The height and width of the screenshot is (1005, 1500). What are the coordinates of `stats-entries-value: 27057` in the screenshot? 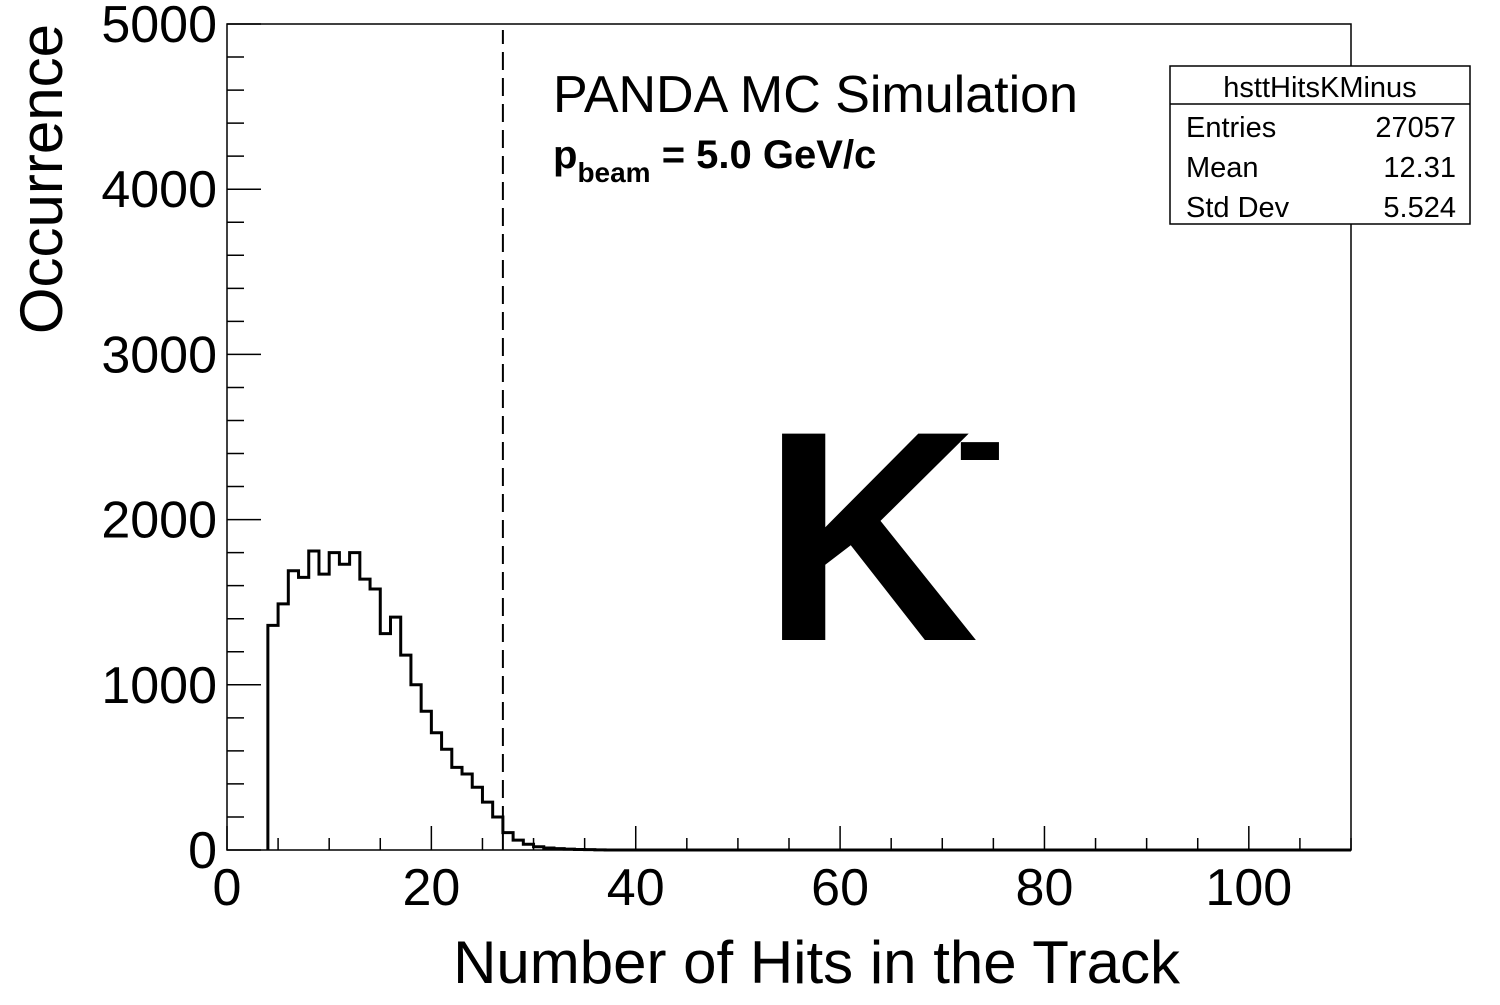 It's located at (1415, 128).